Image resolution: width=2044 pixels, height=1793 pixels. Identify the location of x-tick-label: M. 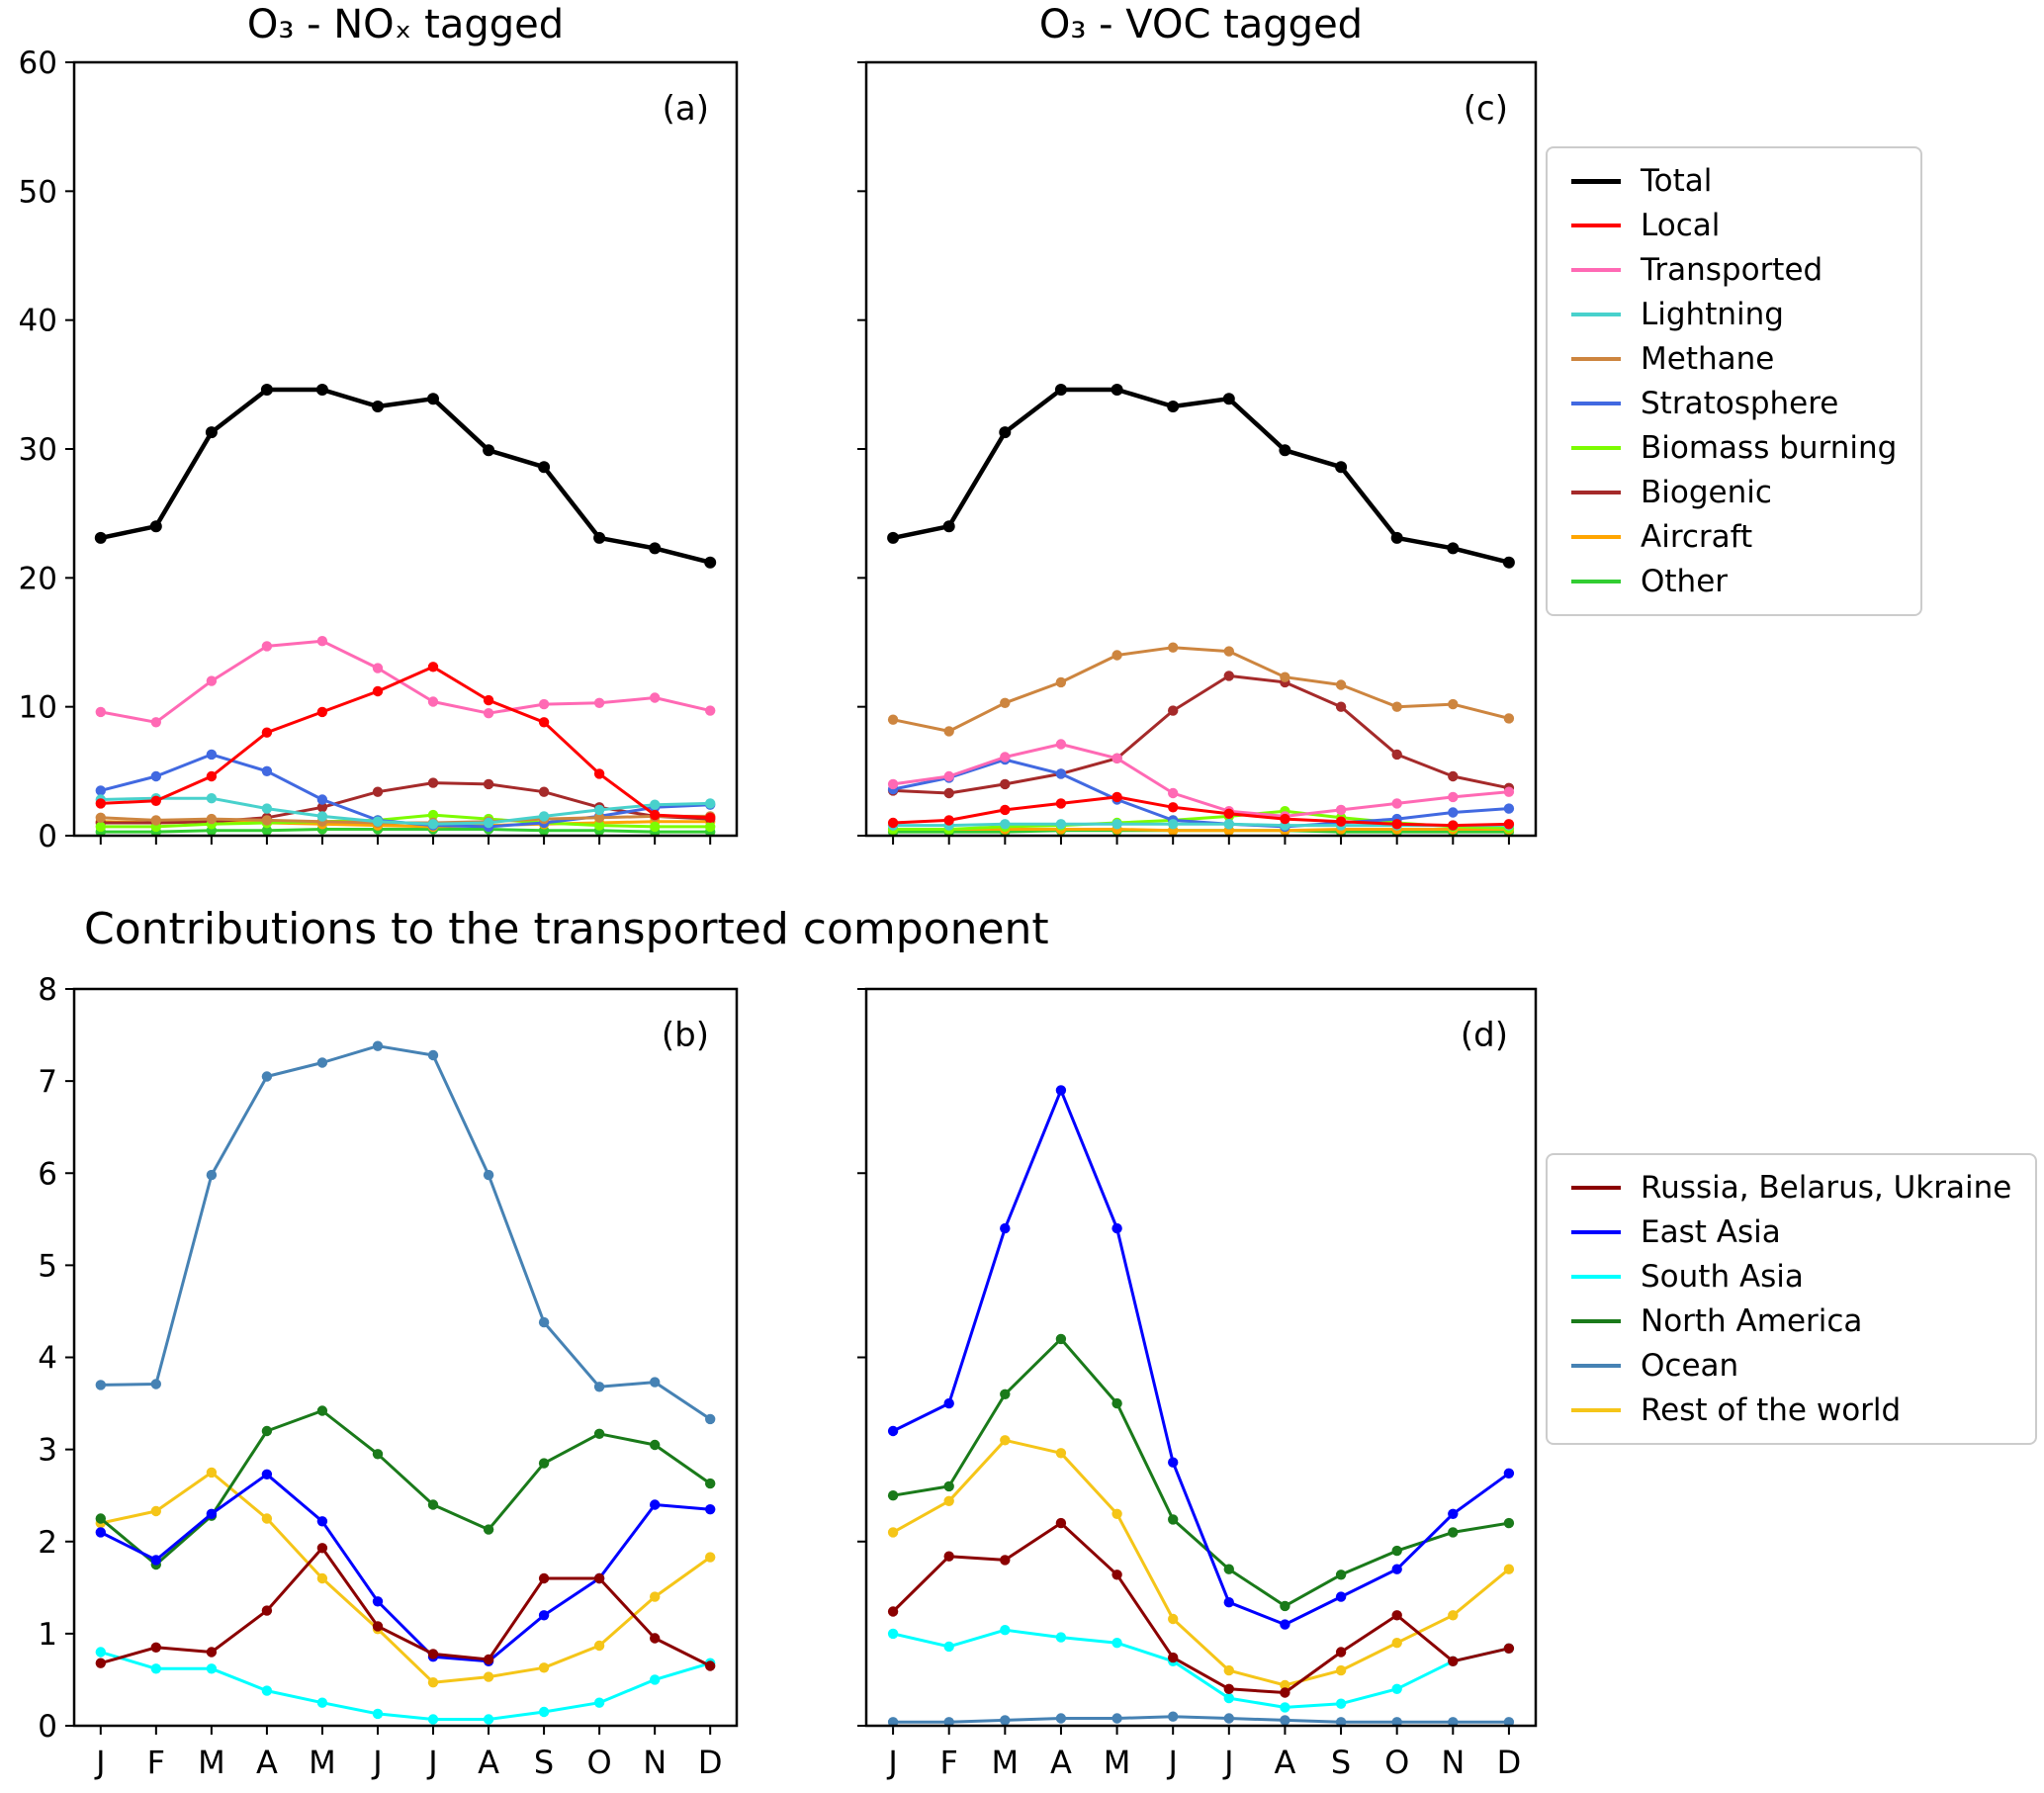
(211, 1762).